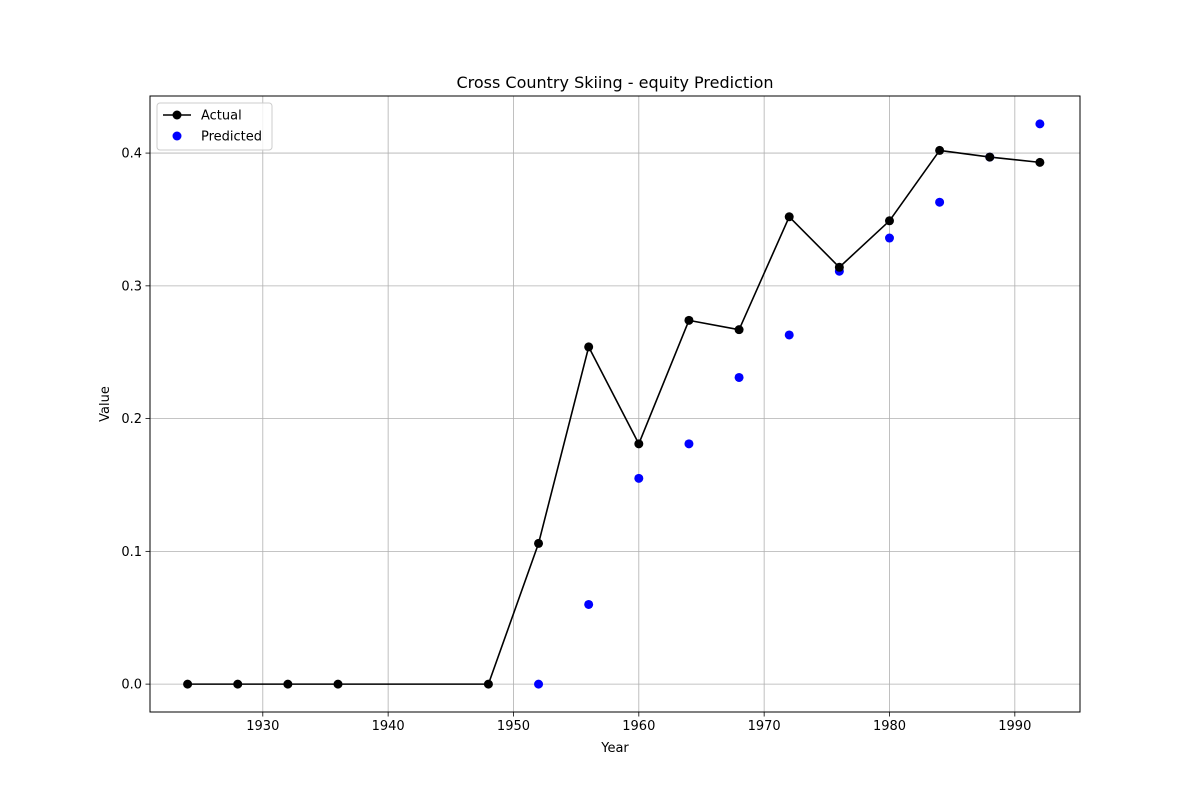 The height and width of the screenshot is (800, 1200). I want to click on x-tick-label: 1980, so click(889, 726).